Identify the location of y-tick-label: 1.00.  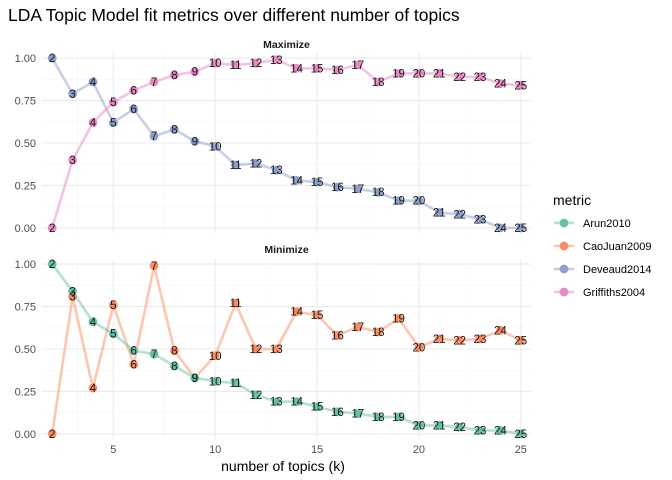
(25, 265).